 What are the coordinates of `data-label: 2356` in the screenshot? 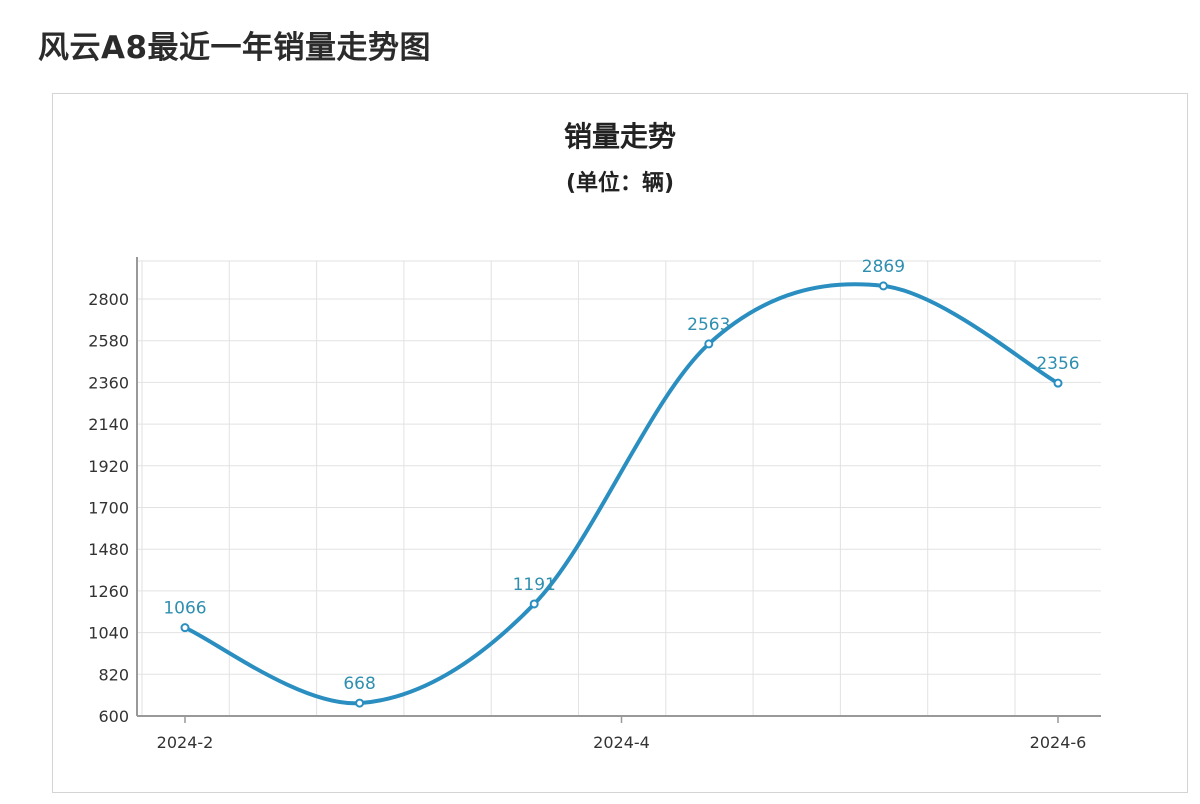 It's located at (1057, 364).